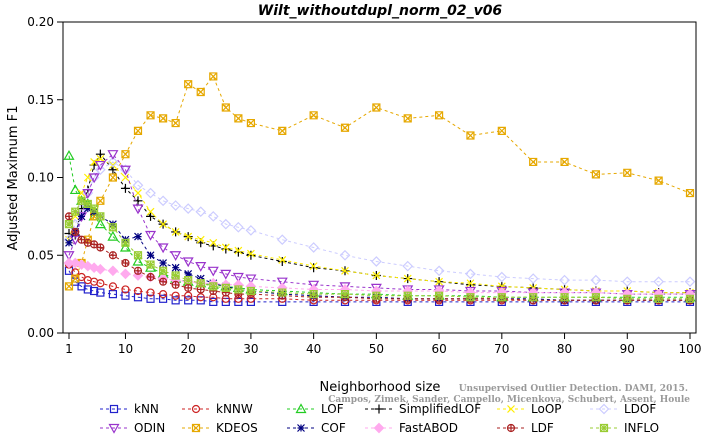  What do you see at coordinates (440, 409) in the screenshot?
I see `legend-label-simplifiedlof: SimplifiedLOF` at bounding box center [440, 409].